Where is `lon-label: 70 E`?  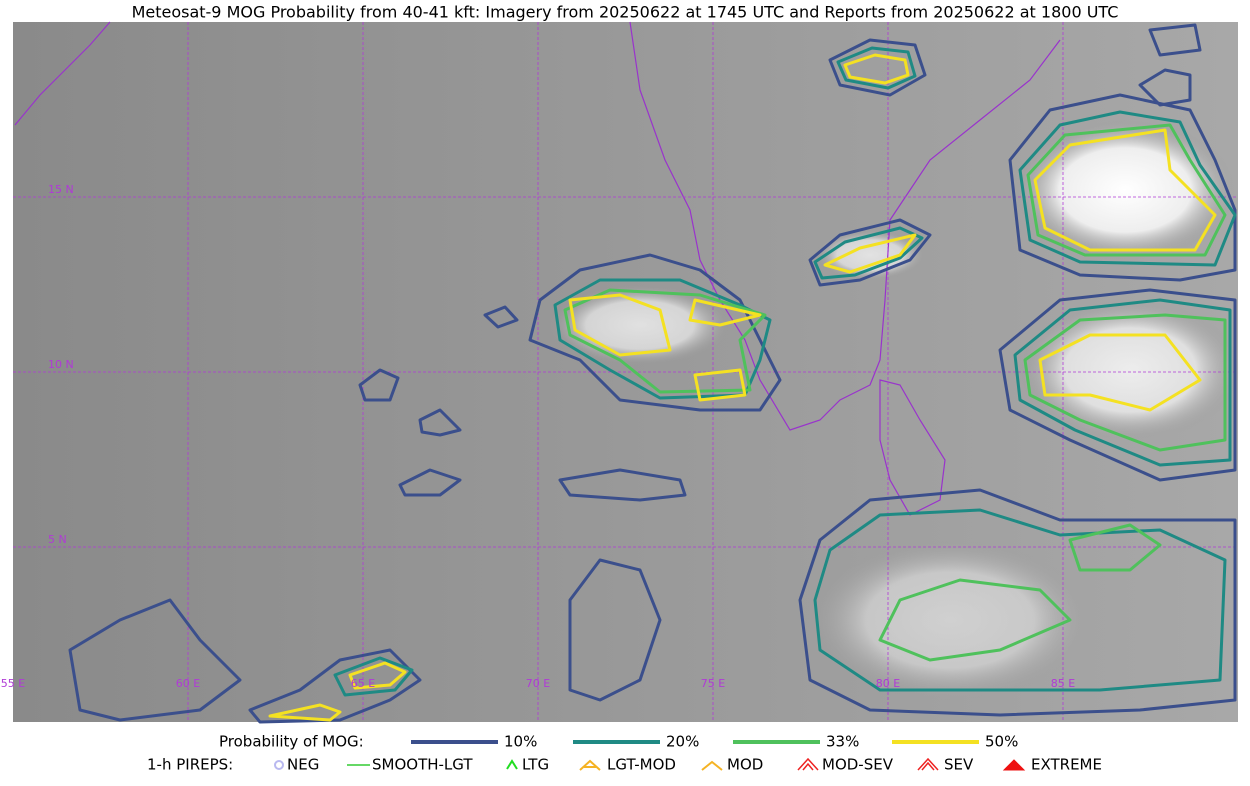 lon-label: 70 E is located at coordinates (538, 683).